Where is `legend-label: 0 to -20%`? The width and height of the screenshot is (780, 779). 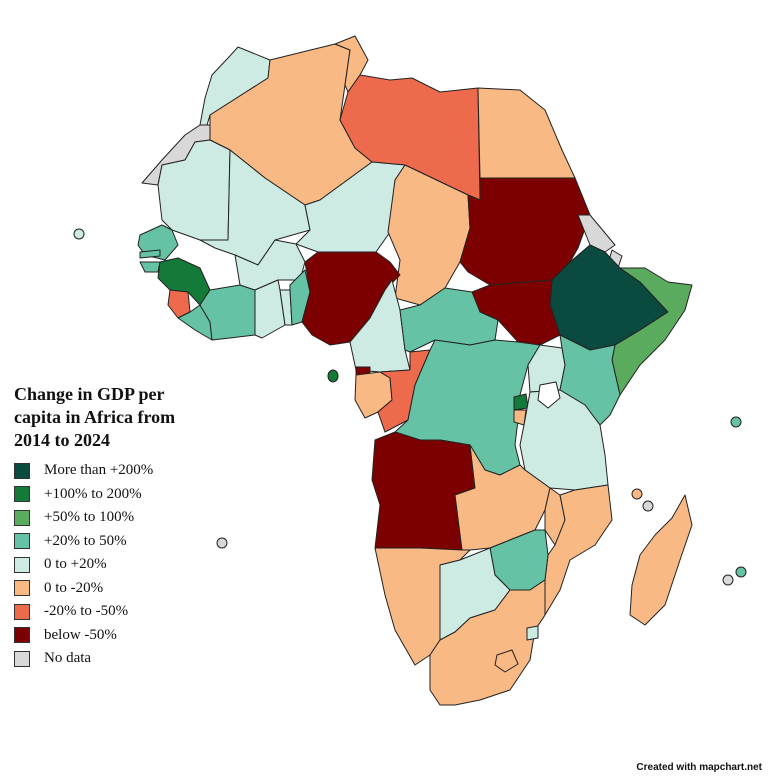 legend-label: 0 to -20% is located at coordinates (74, 587).